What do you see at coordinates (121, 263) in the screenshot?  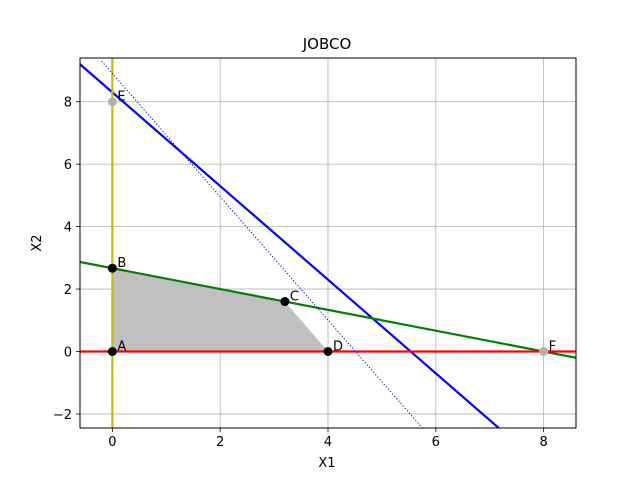 I see `point-label-b: B` at bounding box center [121, 263].